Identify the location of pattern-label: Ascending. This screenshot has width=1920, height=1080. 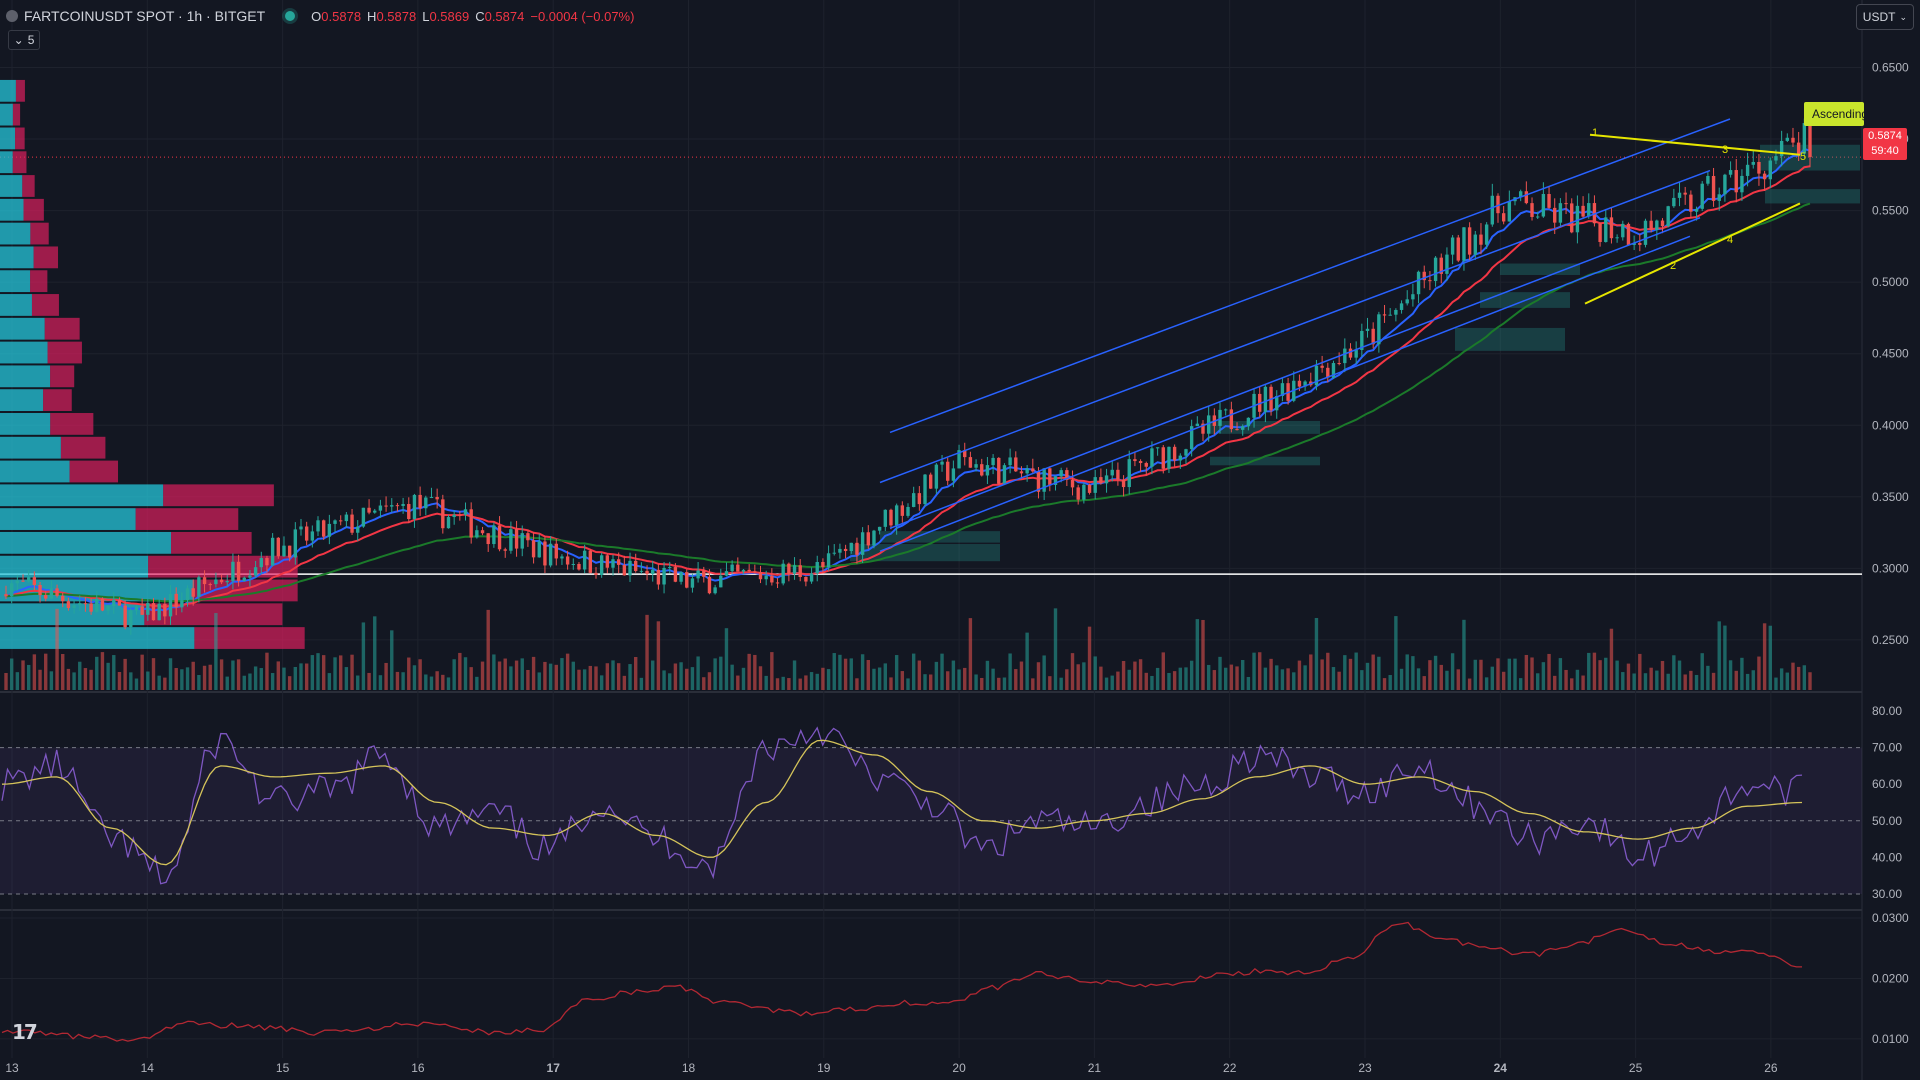
(1834, 114).